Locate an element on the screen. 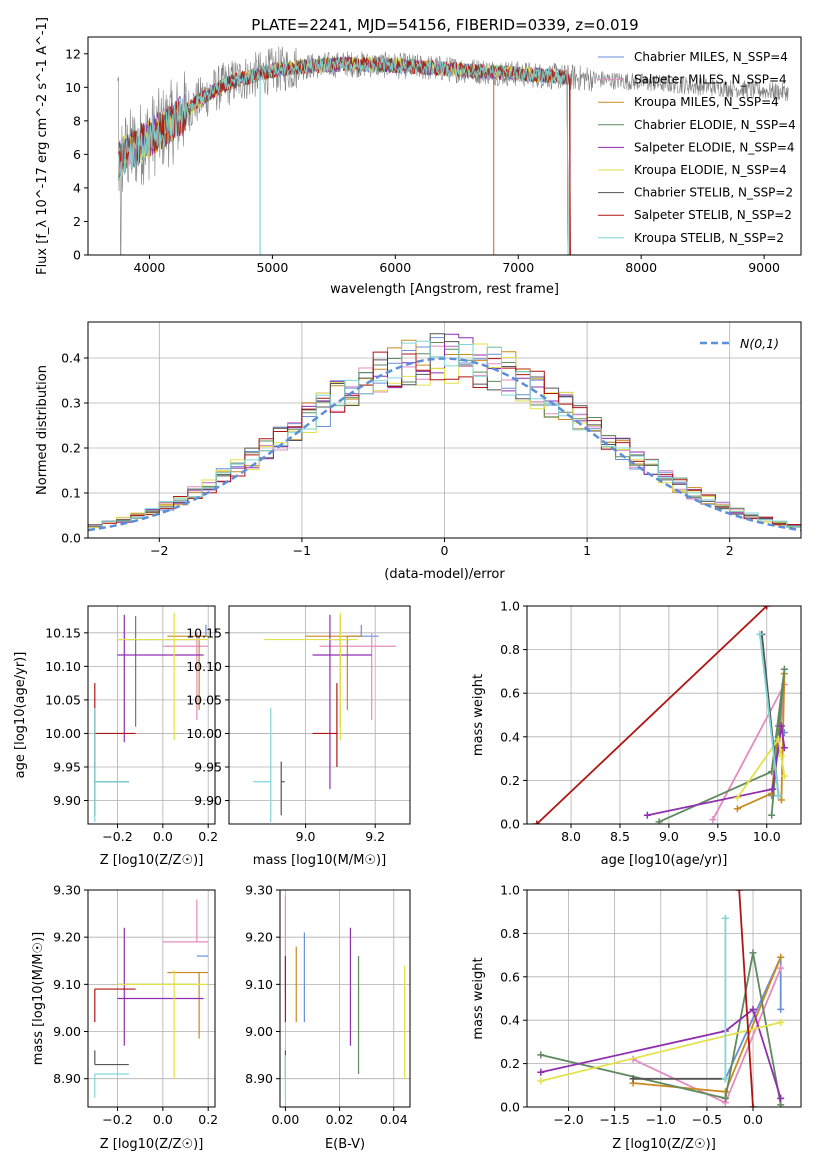 Image resolution: width=819 pixels, height=1170 pixels. y-axis-label: mass [log10(M/M☉)] is located at coordinates (38, 998).